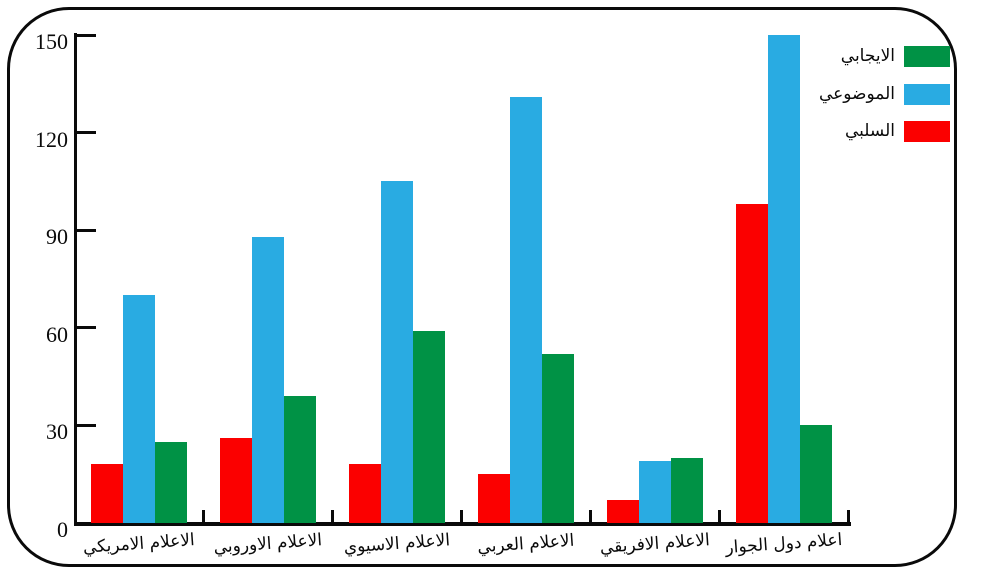 The width and height of the screenshot is (989, 581). What do you see at coordinates (927, 56) in the screenshot?
I see `legend-swatch-positive` at bounding box center [927, 56].